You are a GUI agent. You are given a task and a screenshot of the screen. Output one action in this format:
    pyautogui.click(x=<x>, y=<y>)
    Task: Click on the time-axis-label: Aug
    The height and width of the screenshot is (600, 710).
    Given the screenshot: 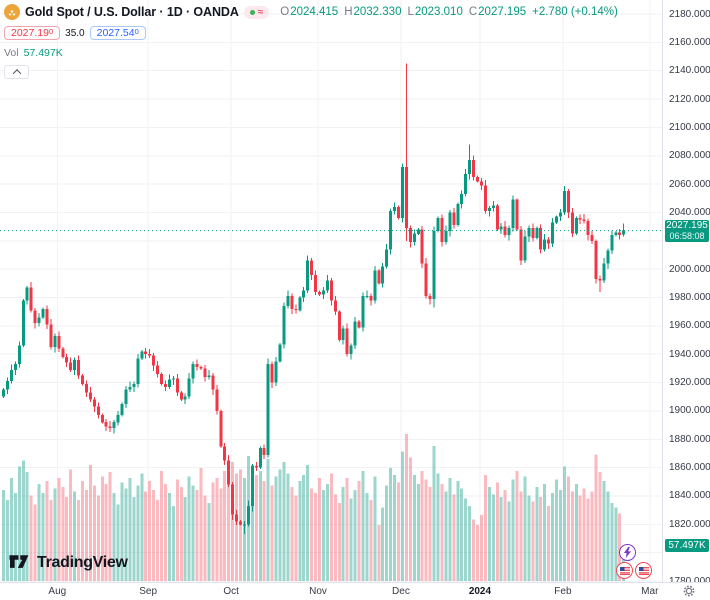 What is the action you would take?
    pyautogui.click(x=57, y=591)
    